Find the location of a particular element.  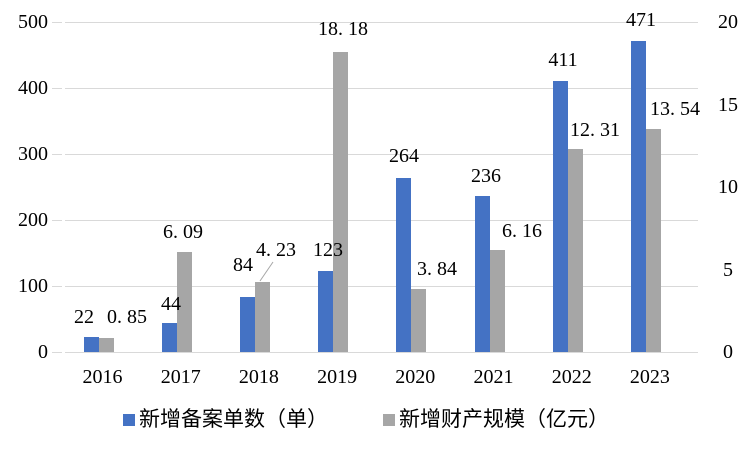

data-label: 44 is located at coordinates (171, 304).